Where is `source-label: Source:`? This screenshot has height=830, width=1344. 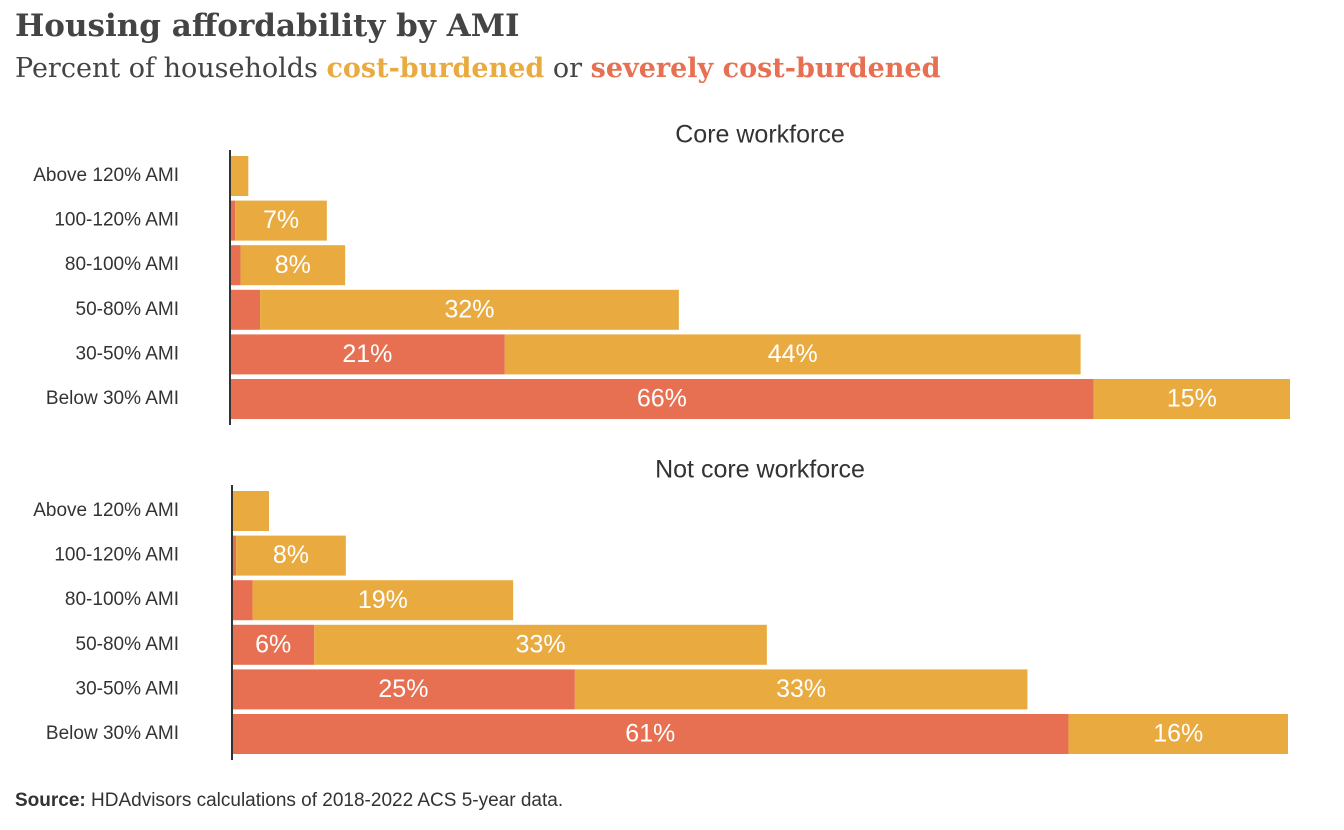 source-label: Source: is located at coordinates (50, 800).